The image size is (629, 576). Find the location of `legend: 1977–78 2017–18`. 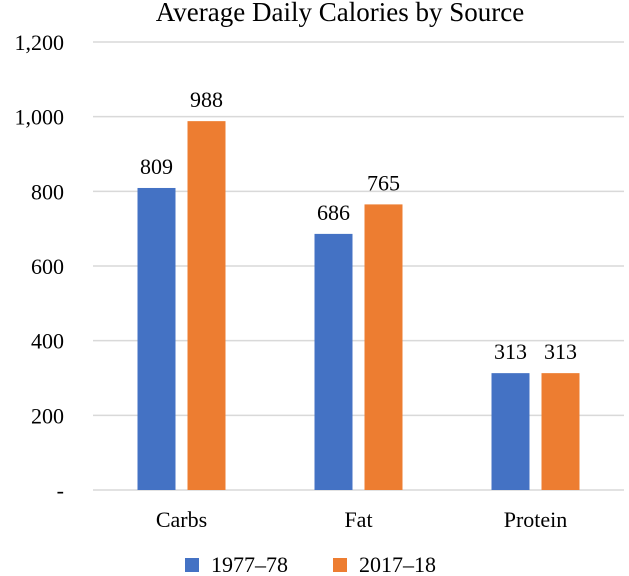

legend: 1977–78 2017–18 is located at coordinates (310, 564).